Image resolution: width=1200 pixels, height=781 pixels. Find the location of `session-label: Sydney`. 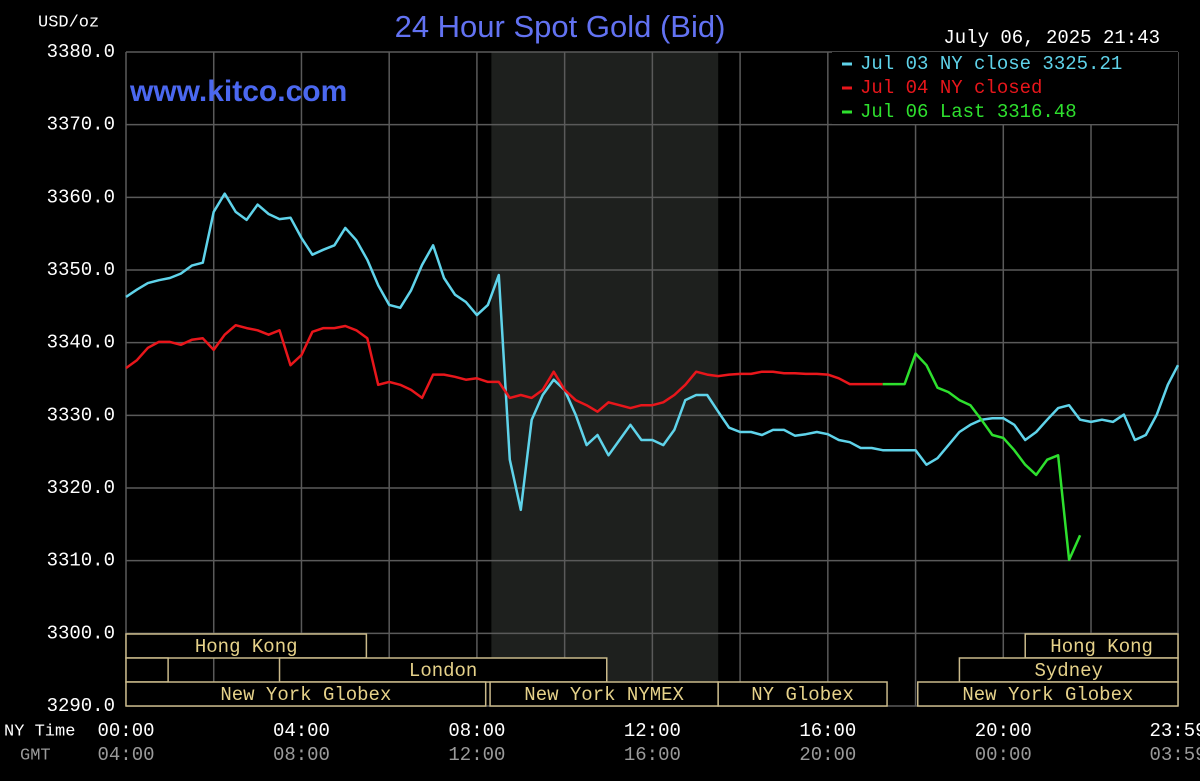

session-label: Sydney is located at coordinates (1069, 671).